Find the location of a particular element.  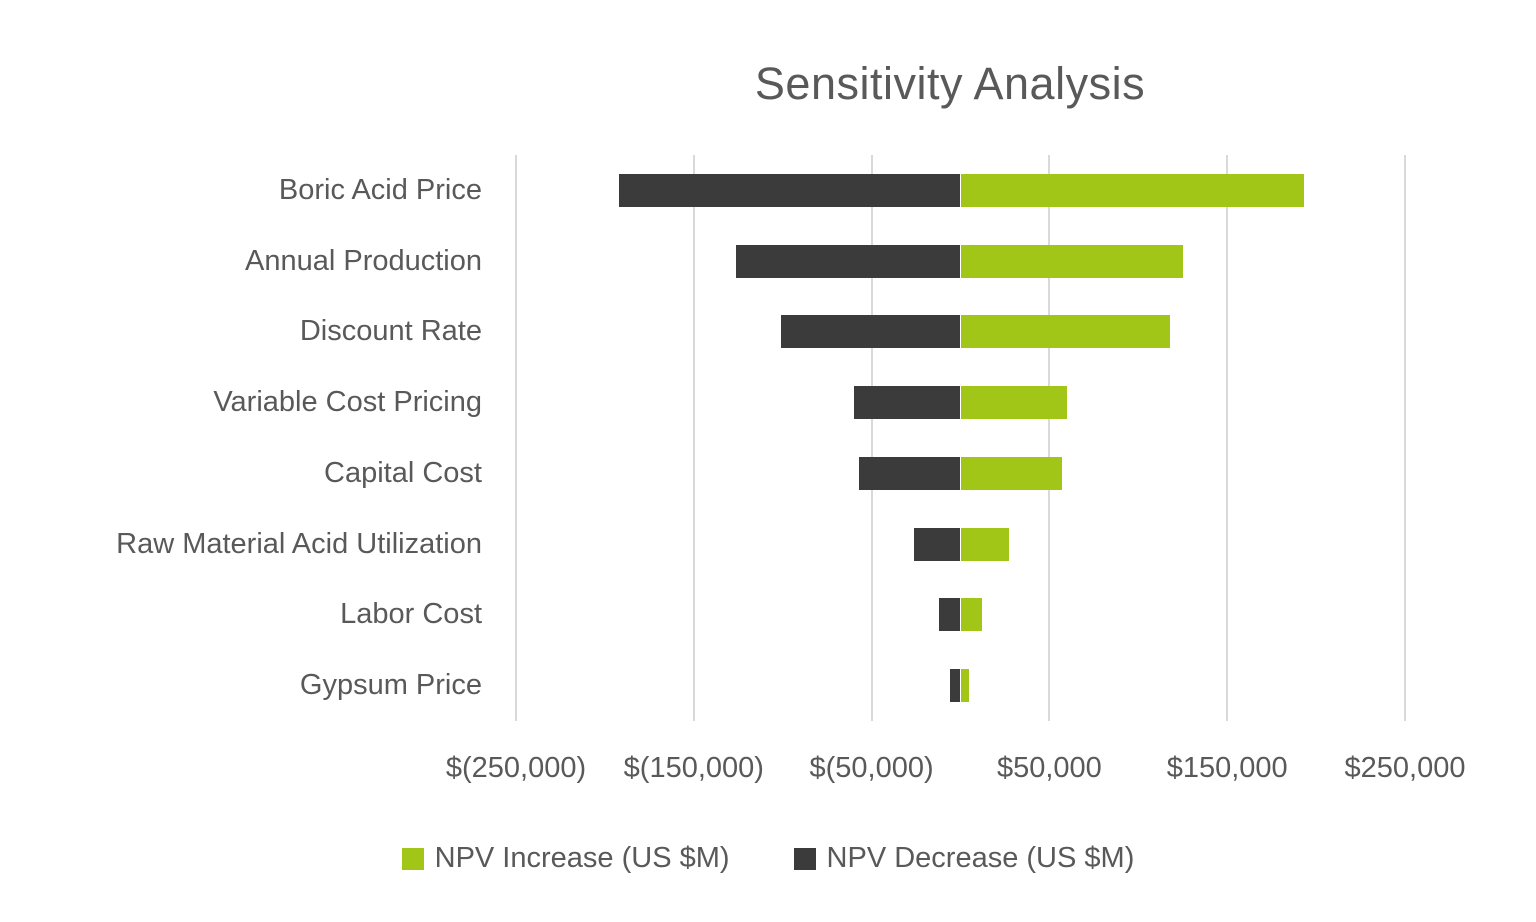

category-label: Capital Cost is located at coordinates (403, 472).